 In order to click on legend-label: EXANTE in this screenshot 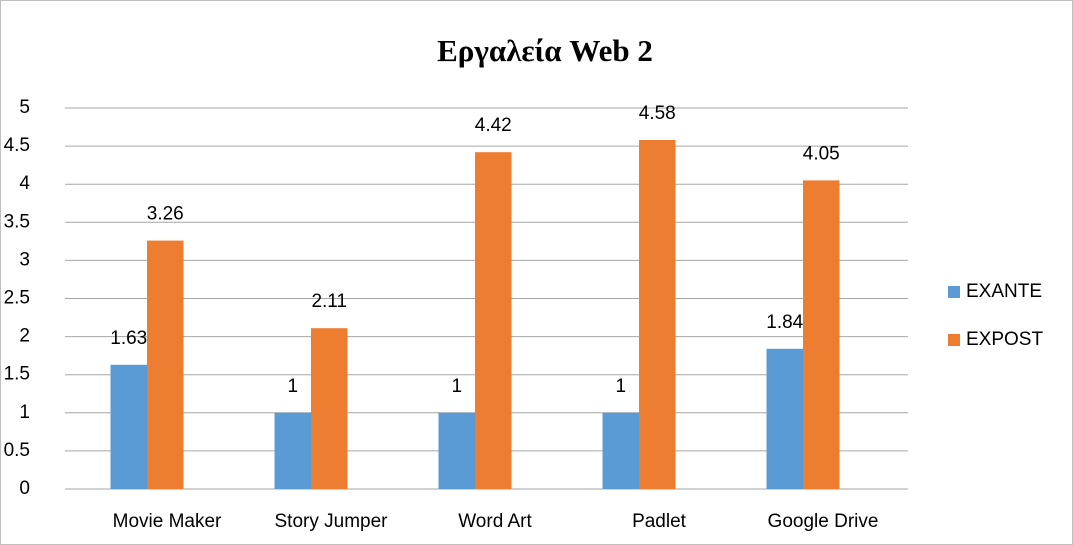, I will do `click(1004, 291)`.